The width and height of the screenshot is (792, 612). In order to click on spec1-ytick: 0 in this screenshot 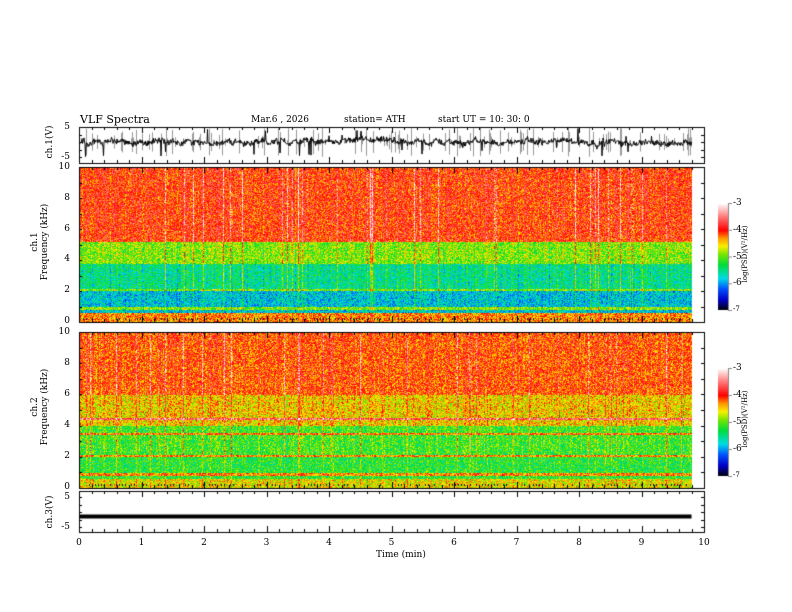, I will do `click(67, 321)`.